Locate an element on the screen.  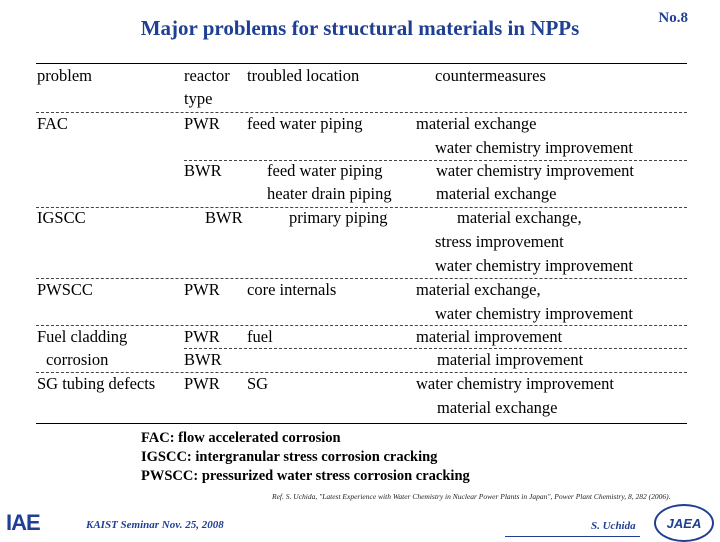
problem-fuel-cladding: Fuel cladding is located at coordinates (82, 336).